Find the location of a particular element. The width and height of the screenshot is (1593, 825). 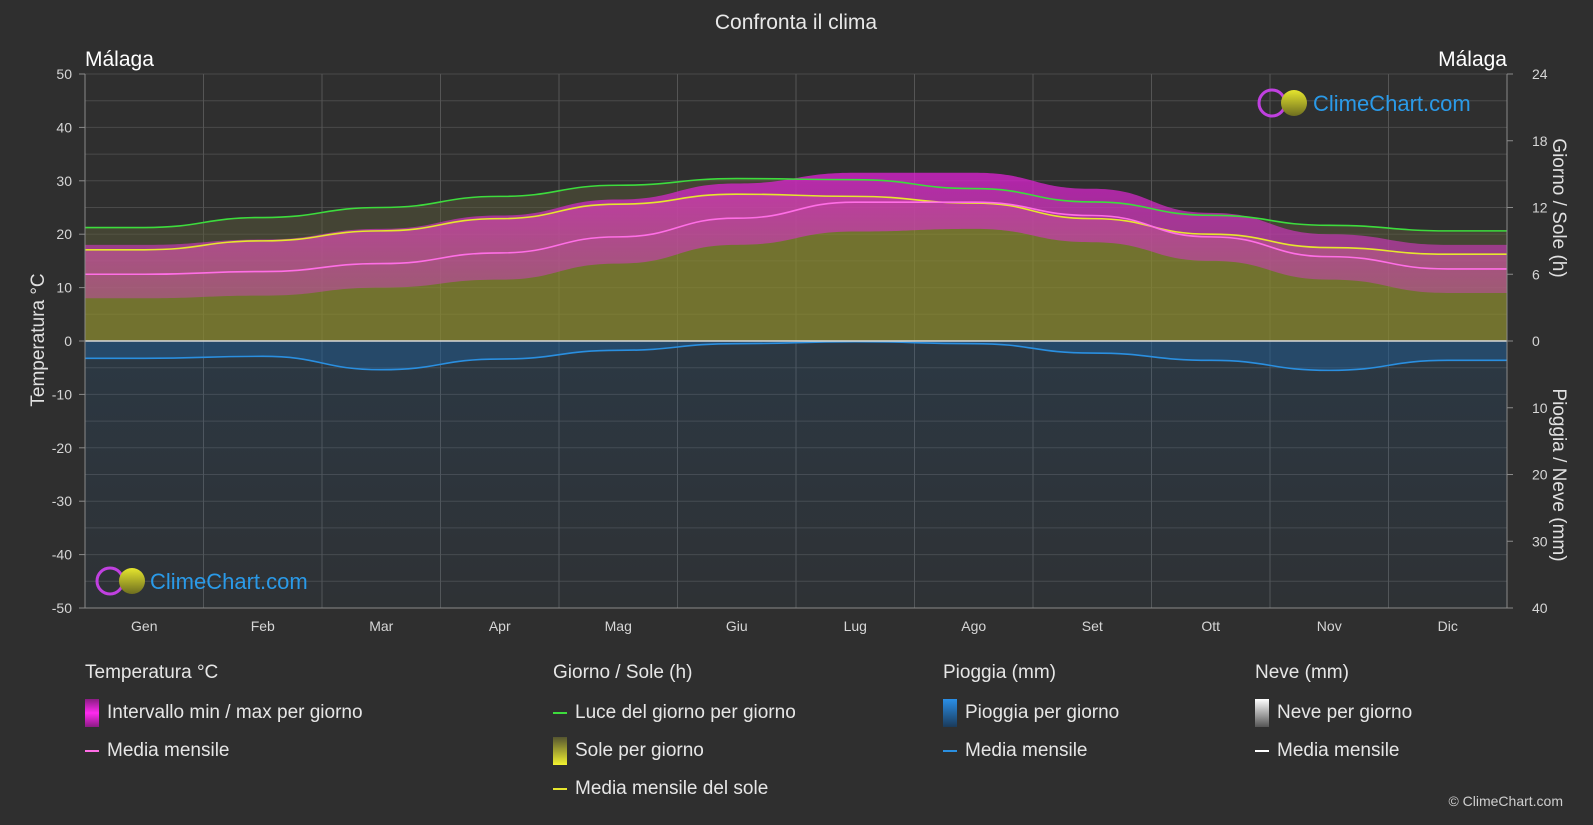

y-left-tick-label: -50 is located at coordinates (62, 608).